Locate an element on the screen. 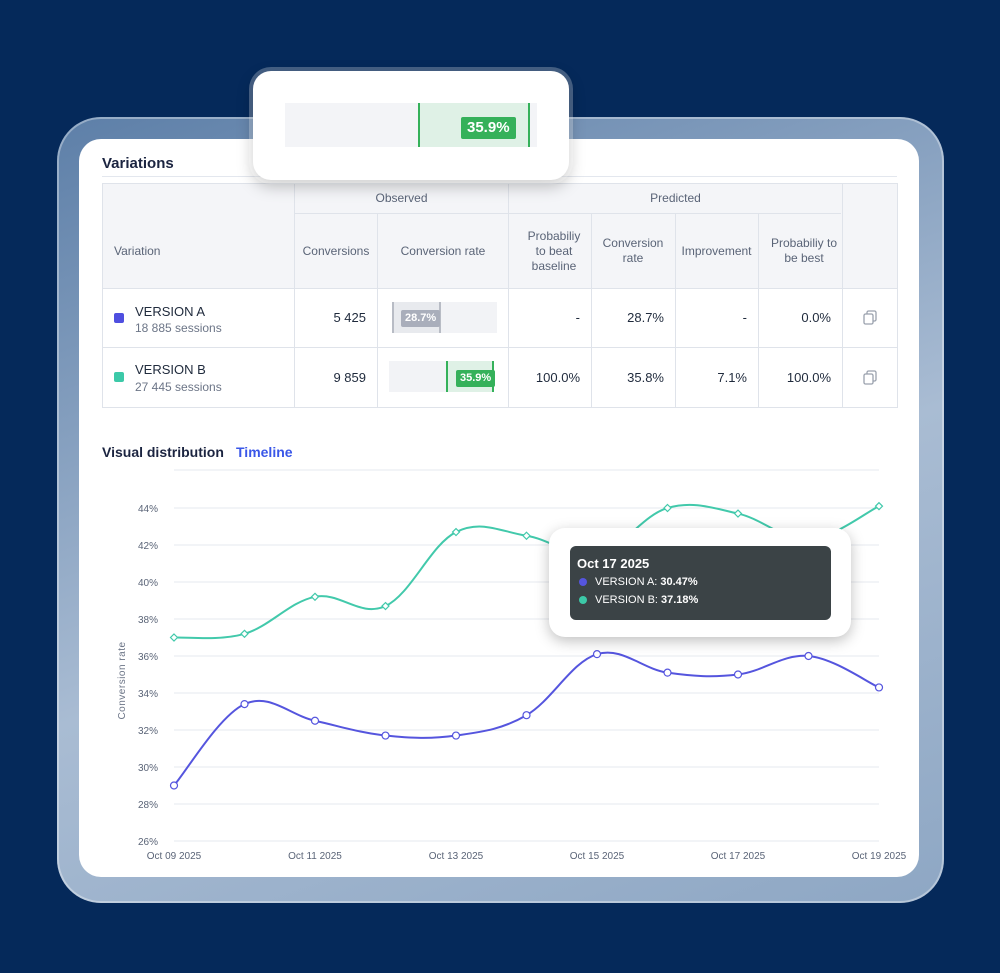 Image resolution: width=1000 pixels, height=973 pixels. x-tick-label: Oct 15 2025 is located at coordinates (597, 856).